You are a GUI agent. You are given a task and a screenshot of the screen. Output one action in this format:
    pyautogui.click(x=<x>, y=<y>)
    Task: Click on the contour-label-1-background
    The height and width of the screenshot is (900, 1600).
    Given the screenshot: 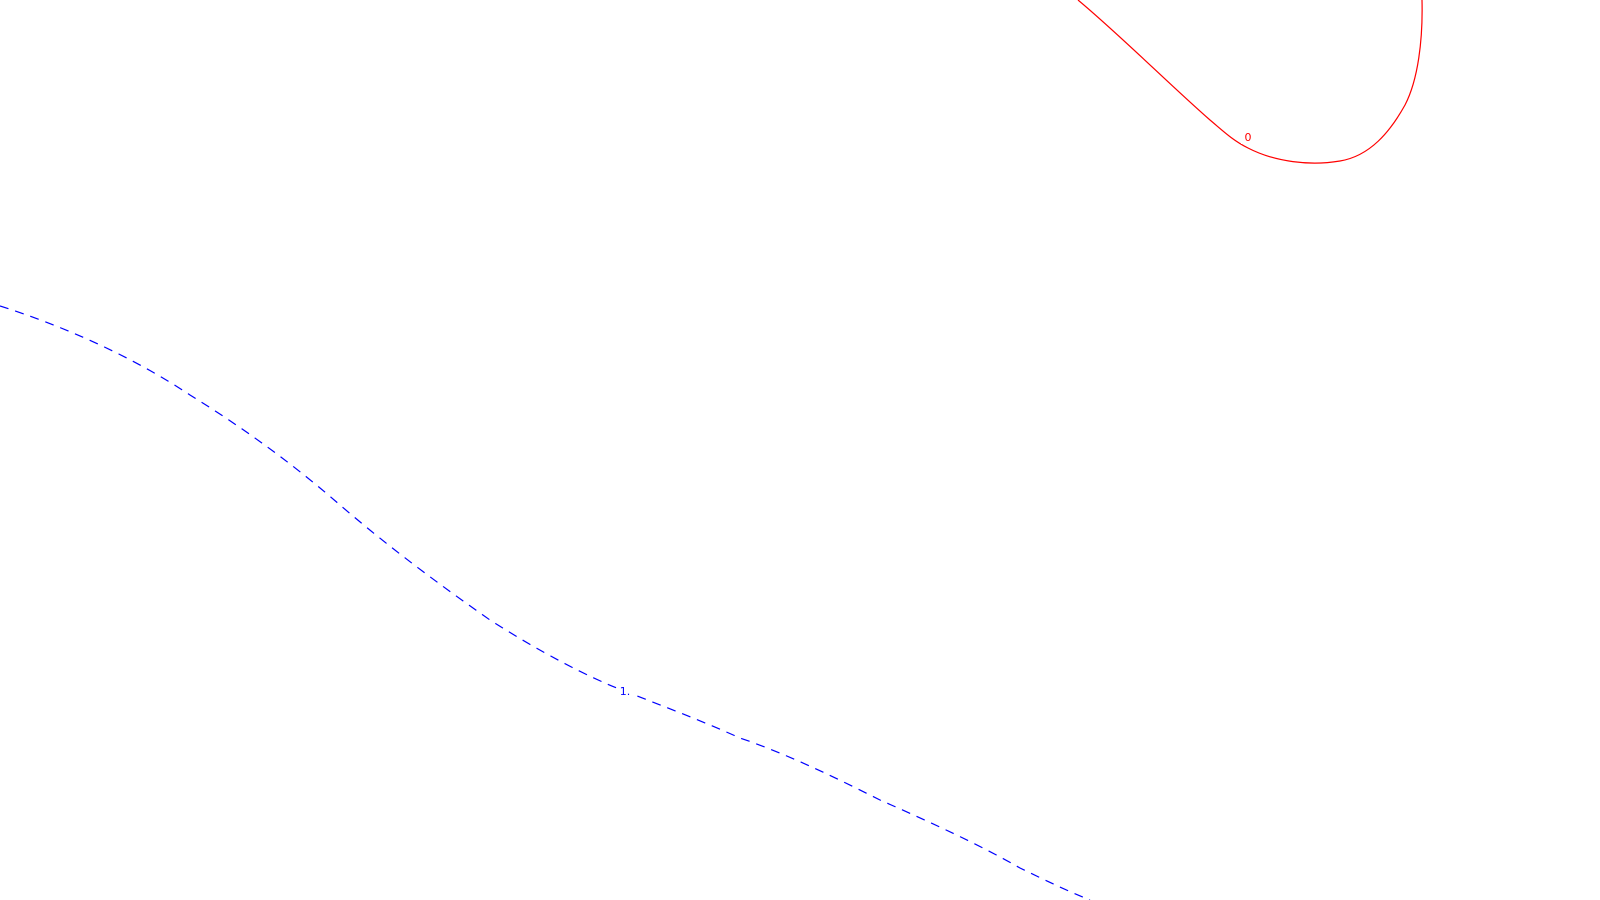 What is the action you would take?
    pyautogui.click(x=625, y=691)
    